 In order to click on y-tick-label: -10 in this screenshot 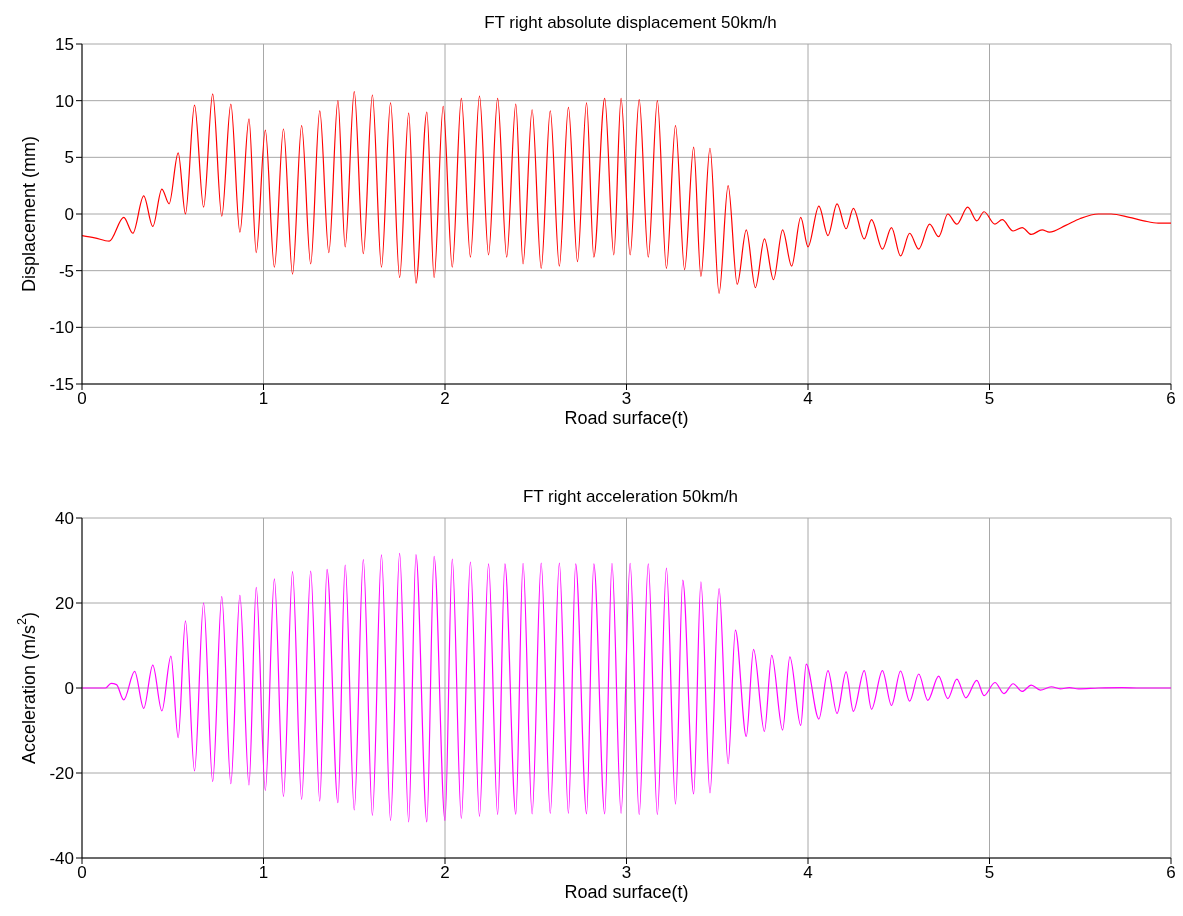, I will do `click(61, 328)`.